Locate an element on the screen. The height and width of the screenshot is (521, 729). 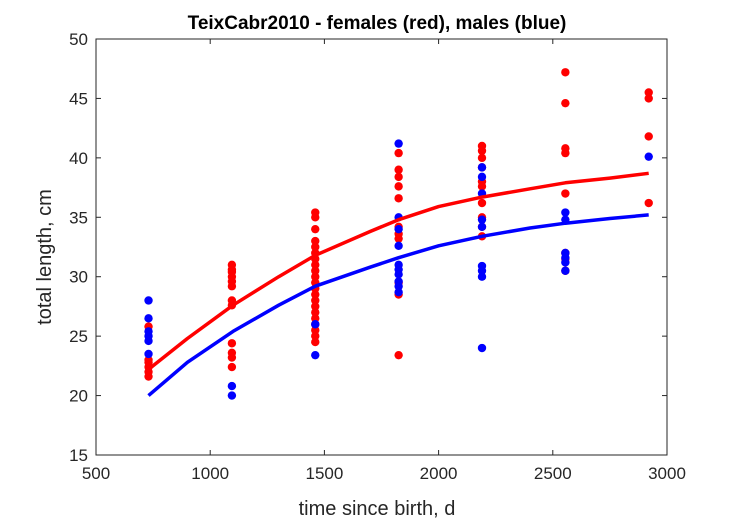
y-tick-label: 30 is located at coordinates (78, 277).